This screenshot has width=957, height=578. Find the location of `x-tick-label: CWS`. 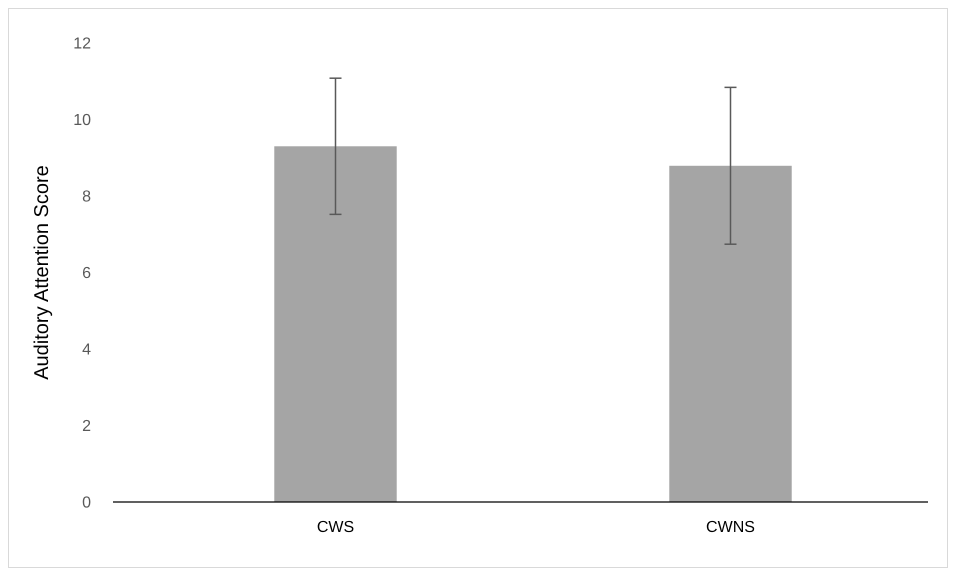

x-tick-label: CWS is located at coordinates (335, 527).